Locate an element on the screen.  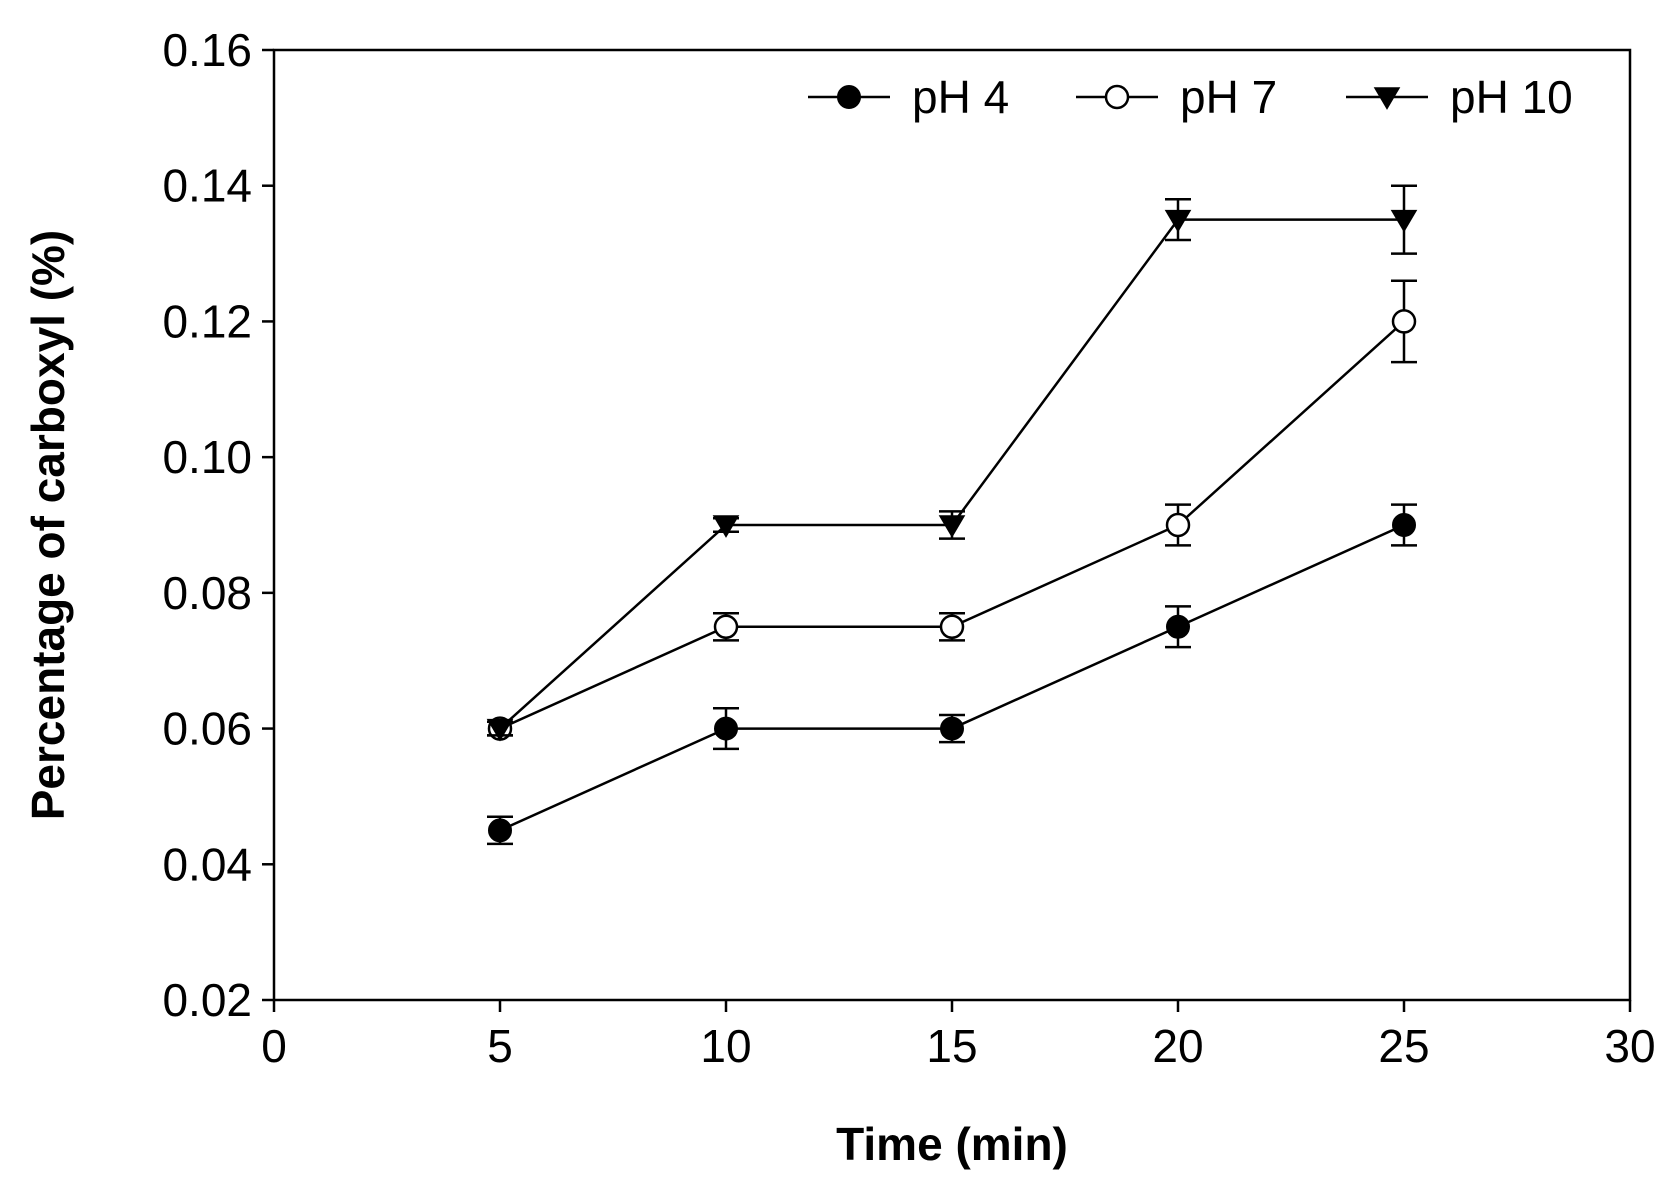
legend-label: pH 4 is located at coordinates (960, 97).